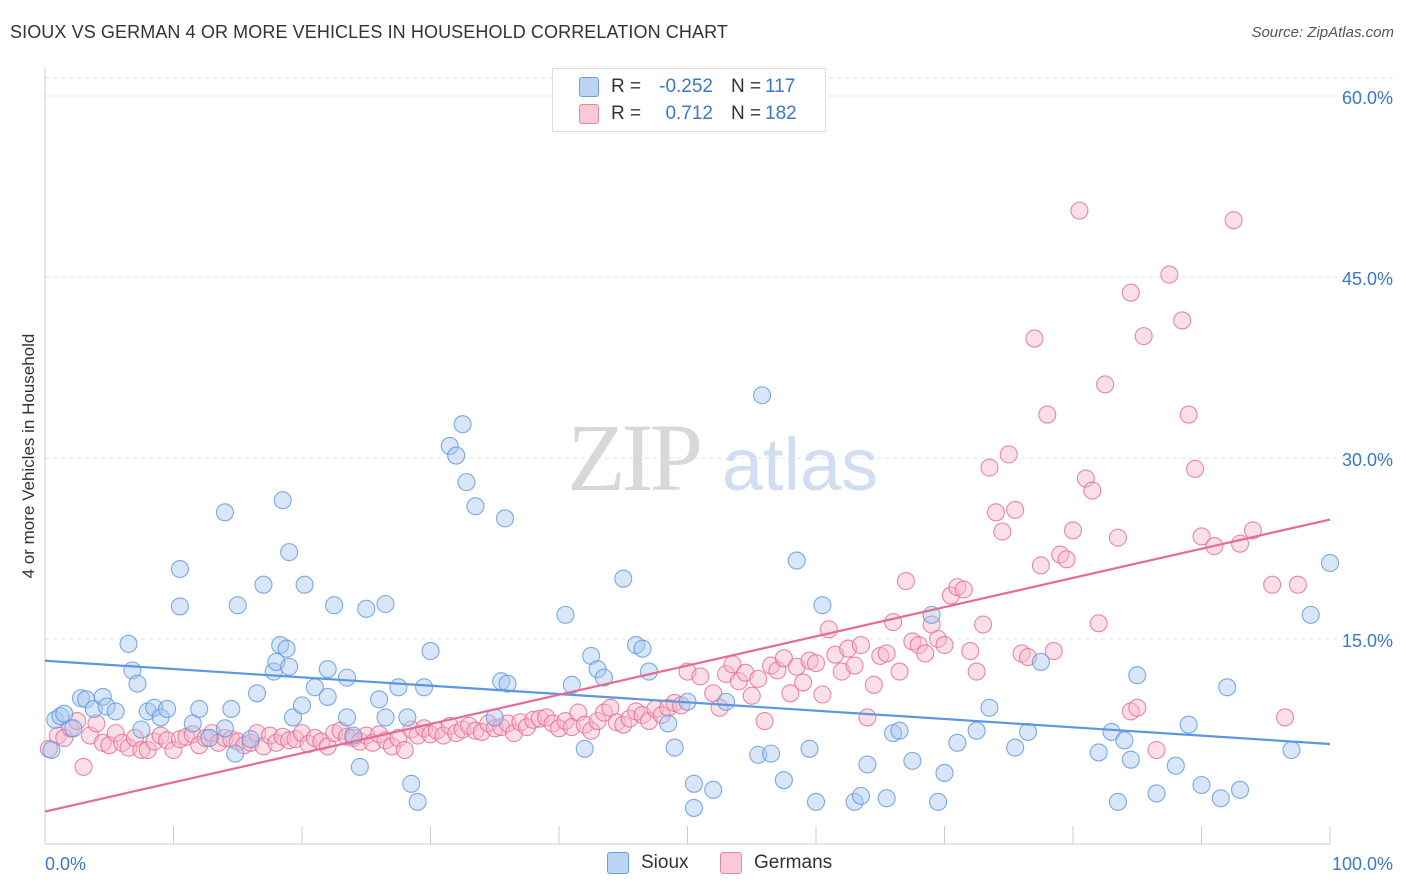 Image resolution: width=1406 pixels, height=892 pixels. Describe the element at coordinates (665, 862) in the screenshot. I see `legend-label-sioux: Sioux` at that location.